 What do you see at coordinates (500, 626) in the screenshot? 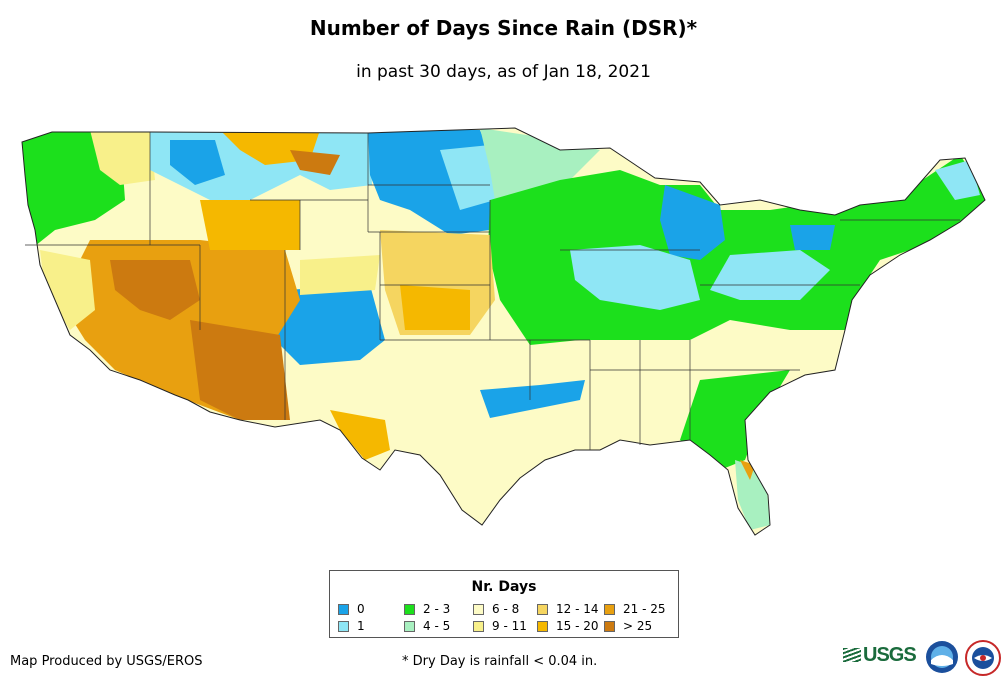
I see `legend-item: 9 - 11` at bounding box center [500, 626].